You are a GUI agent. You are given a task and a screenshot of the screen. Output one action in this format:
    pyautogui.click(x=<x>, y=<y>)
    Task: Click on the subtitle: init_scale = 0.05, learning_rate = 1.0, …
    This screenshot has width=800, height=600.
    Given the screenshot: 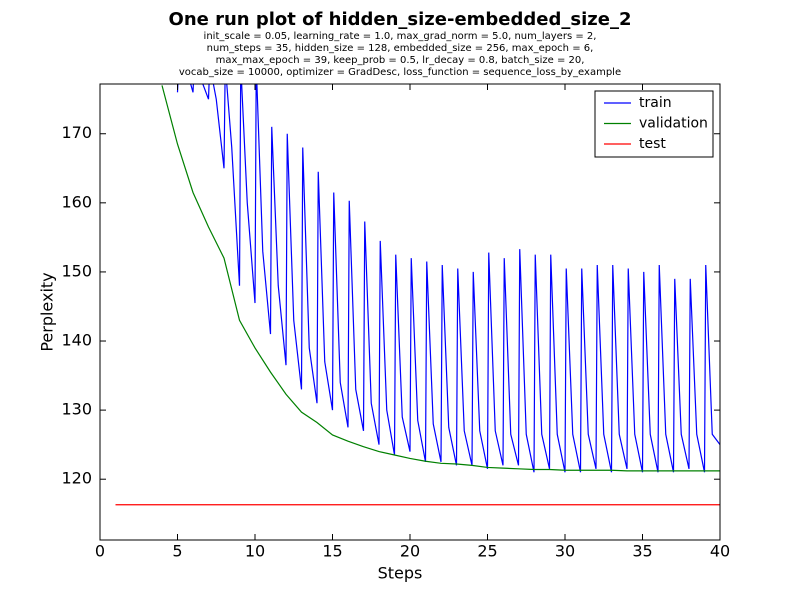 What is the action you would take?
    pyautogui.click(x=400, y=36)
    